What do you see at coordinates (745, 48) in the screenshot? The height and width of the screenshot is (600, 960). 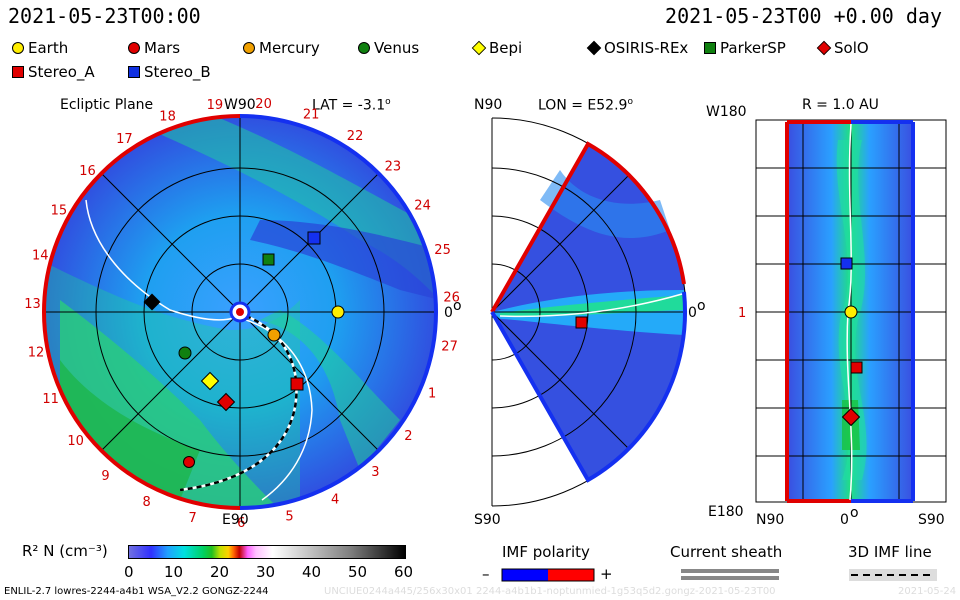 I see `legend-parkersp: ParkerSP` at bounding box center [745, 48].